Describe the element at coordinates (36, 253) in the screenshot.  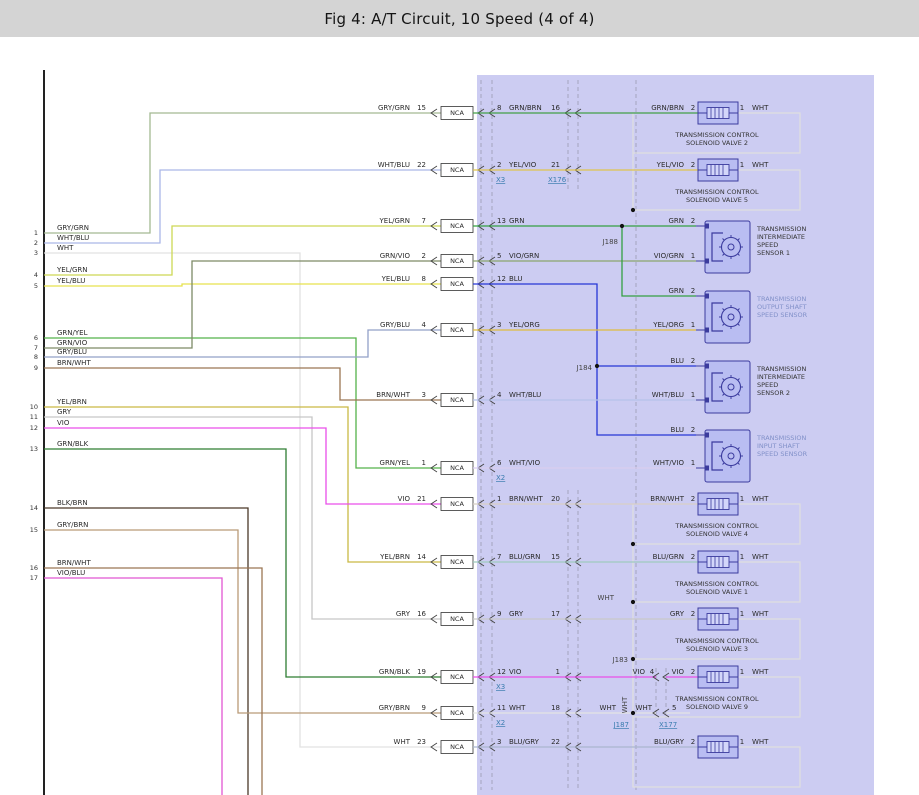
I see `left-pin-number-3: 3` at that location.